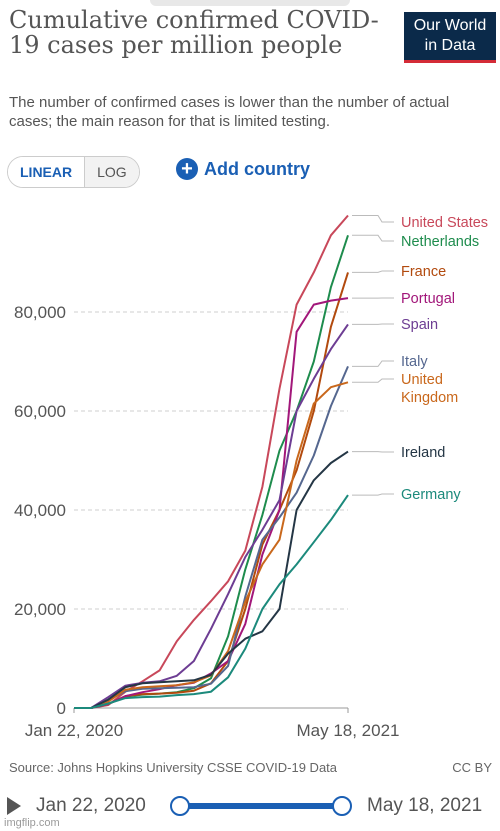 Image resolution: width=500 pixels, height=831 pixels. Describe the element at coordinates (187, 169) in the screenshot. I see `plus-circle-icon: +` at that location.